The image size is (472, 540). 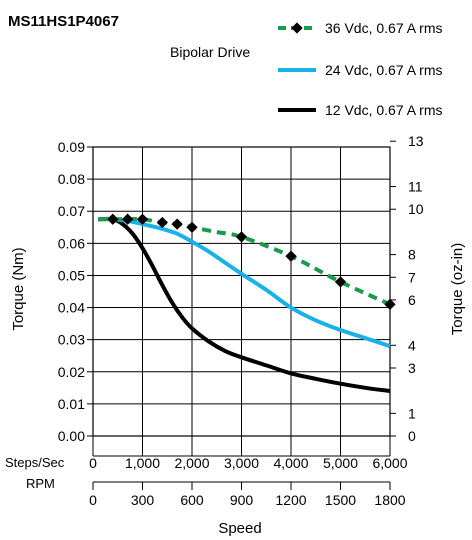 What do you see at coordinates (71, 404) in the screenshot?
I see `y-tick-label: 0.01` at bounding box center [71, 404].